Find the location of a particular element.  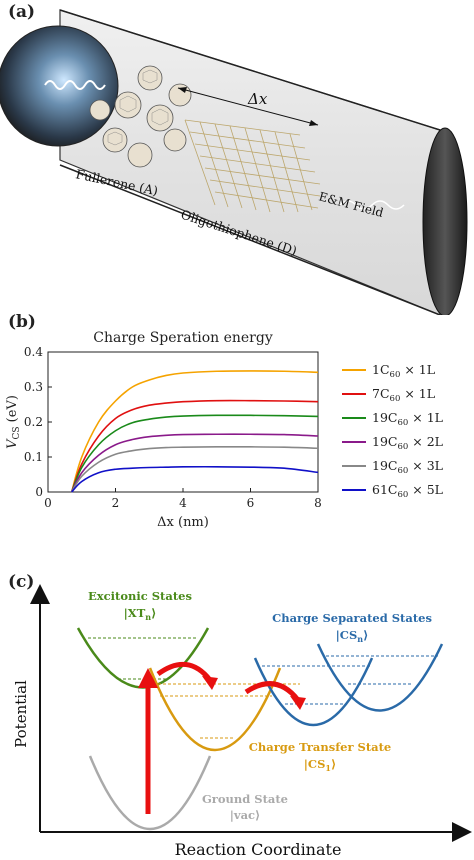

y-tick-label: 0.2 is located at coordinates (33, 422).